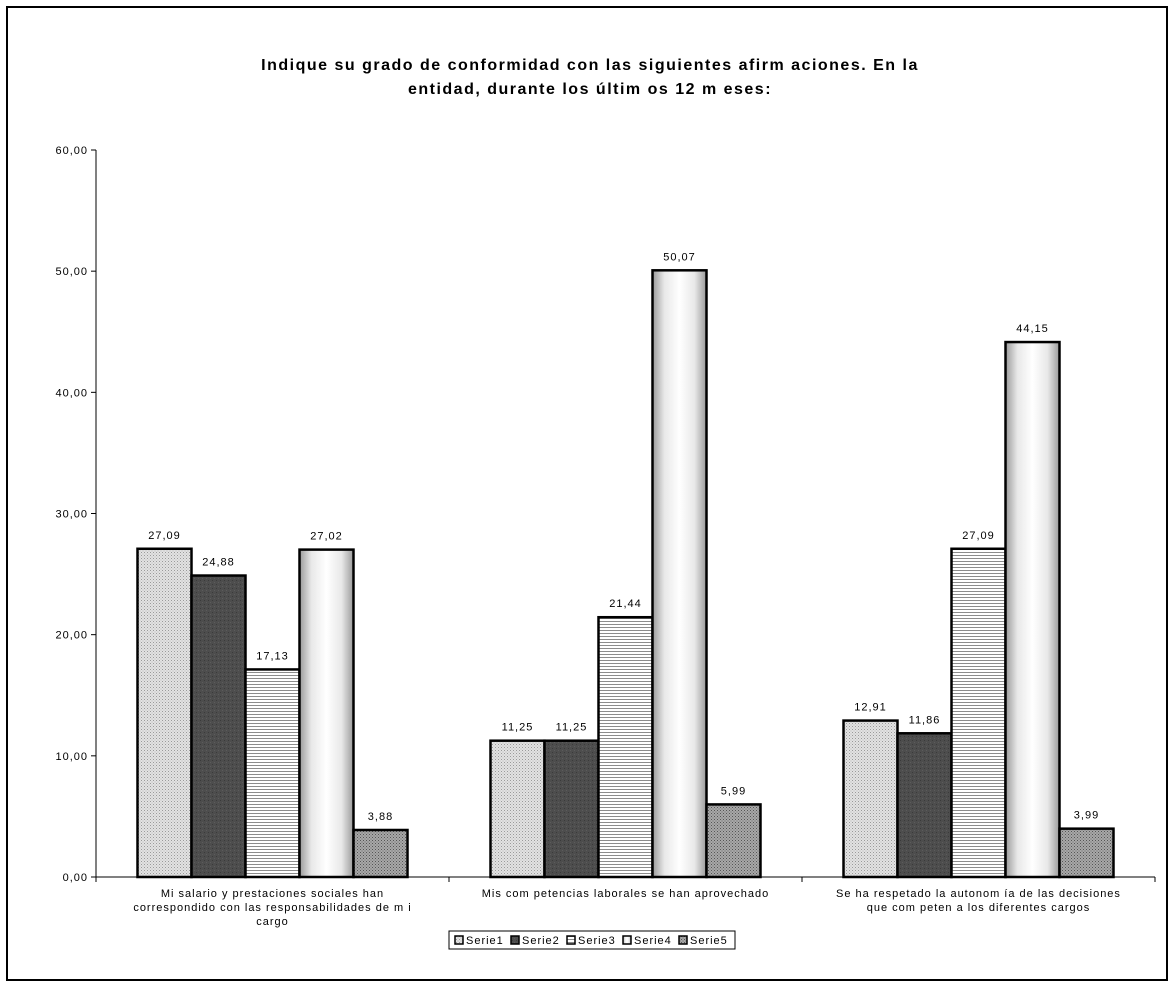 This screenshot has width=1176, height=989. I want to click on y-tick-label: 20,00, so click(71, 636).